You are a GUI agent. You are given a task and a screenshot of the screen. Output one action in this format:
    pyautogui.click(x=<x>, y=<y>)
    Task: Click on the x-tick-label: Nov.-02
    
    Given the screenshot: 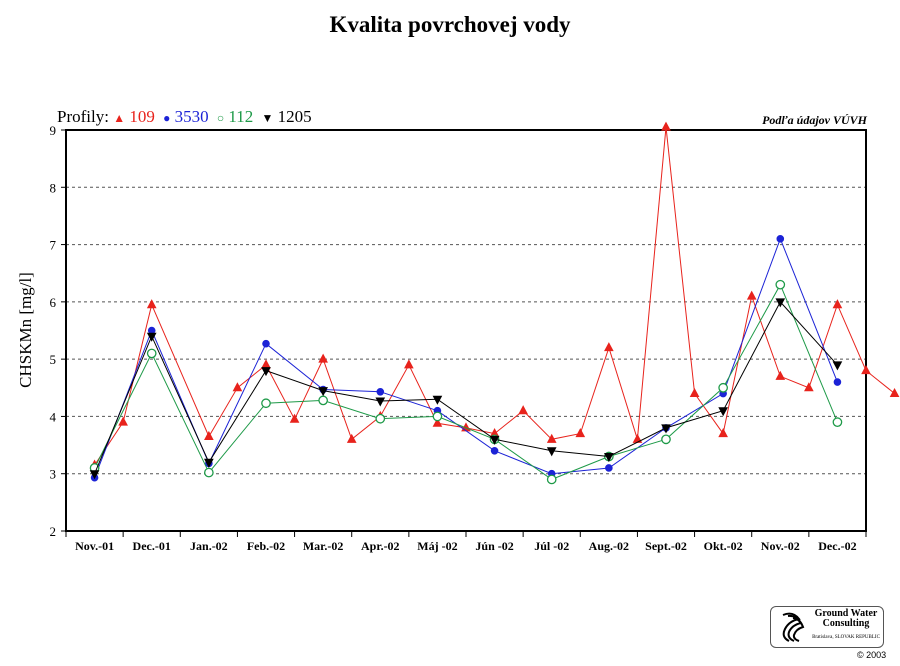 What is the action you would take?
    pyautogui.click(x=780, y=546)
    